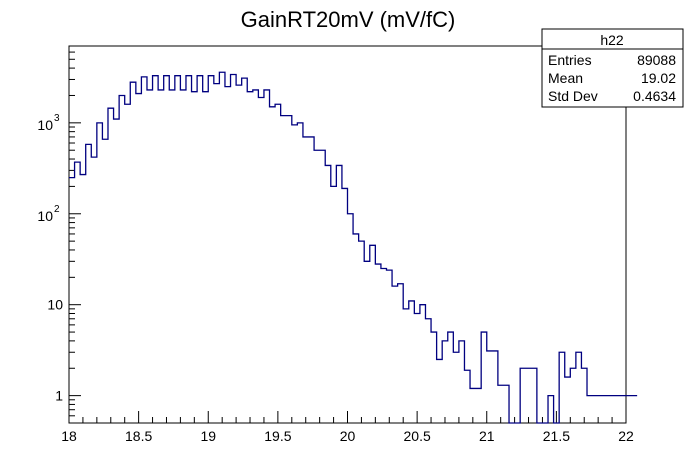  What do you see at coordinates (57, 118) in the screenshot?
I see `y-tick-exponent: 3` at bounding box center [57, 118].